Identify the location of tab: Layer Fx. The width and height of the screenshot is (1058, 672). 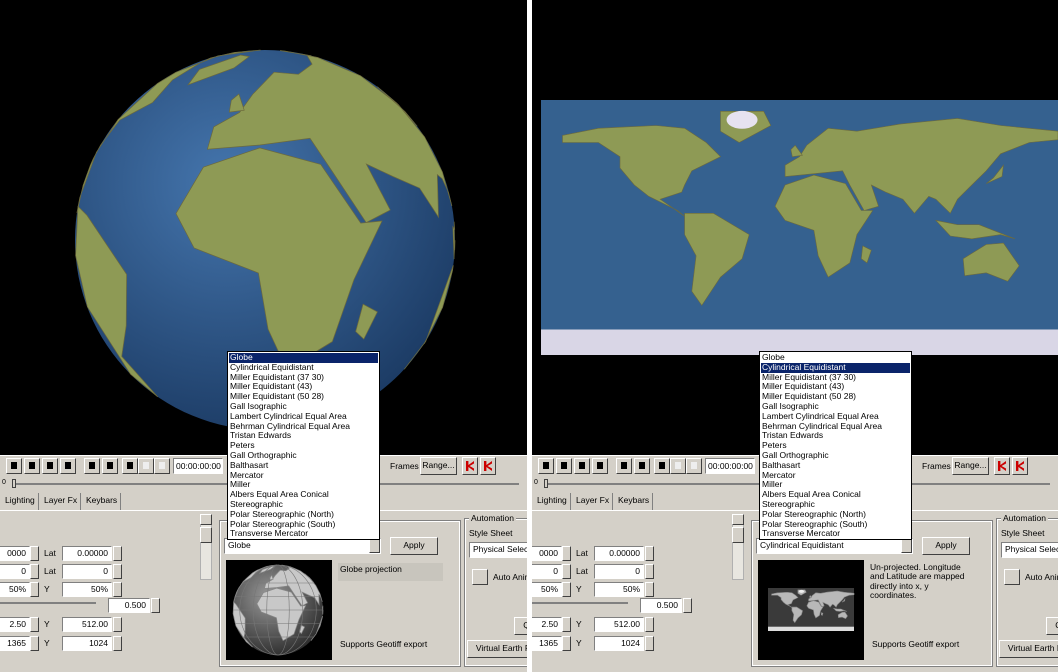
(593, 501).